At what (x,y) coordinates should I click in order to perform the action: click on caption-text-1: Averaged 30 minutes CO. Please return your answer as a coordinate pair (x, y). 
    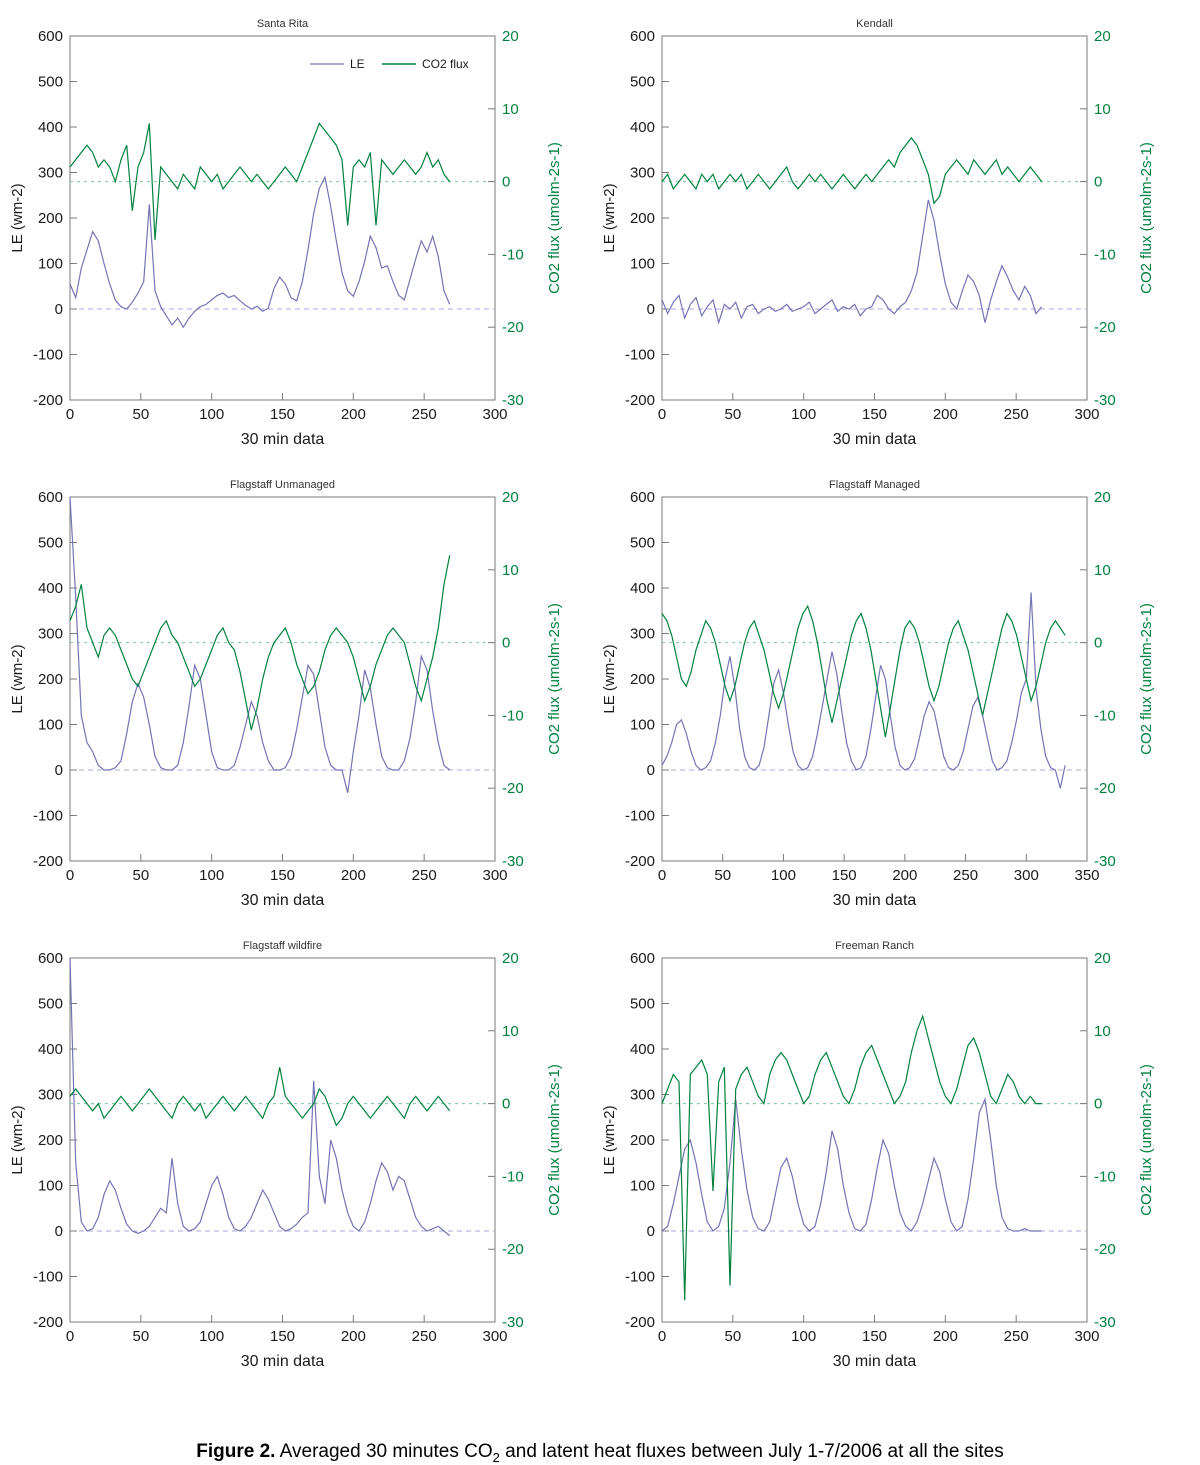
    Looking at the image, I should click on (384, 1451).